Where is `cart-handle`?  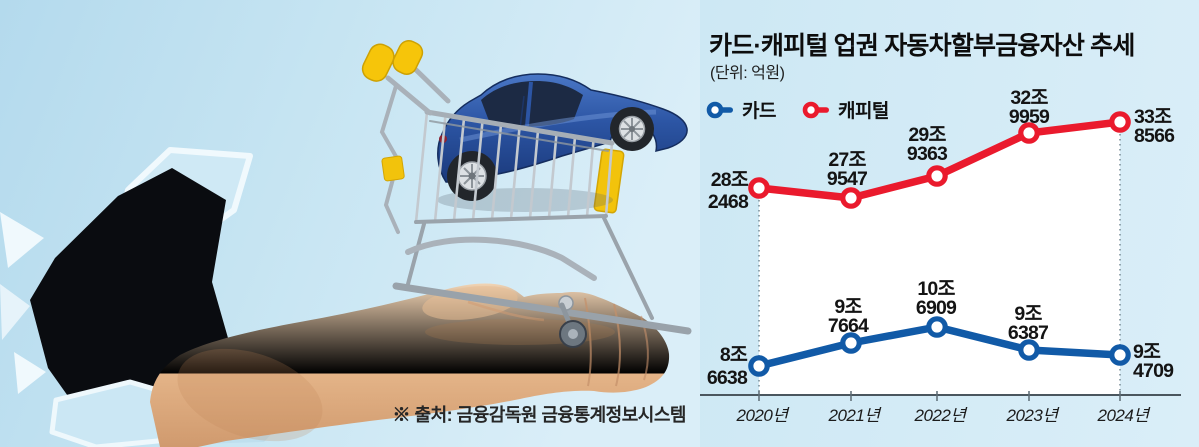
cart-handle is located at coordinates (406, 136).